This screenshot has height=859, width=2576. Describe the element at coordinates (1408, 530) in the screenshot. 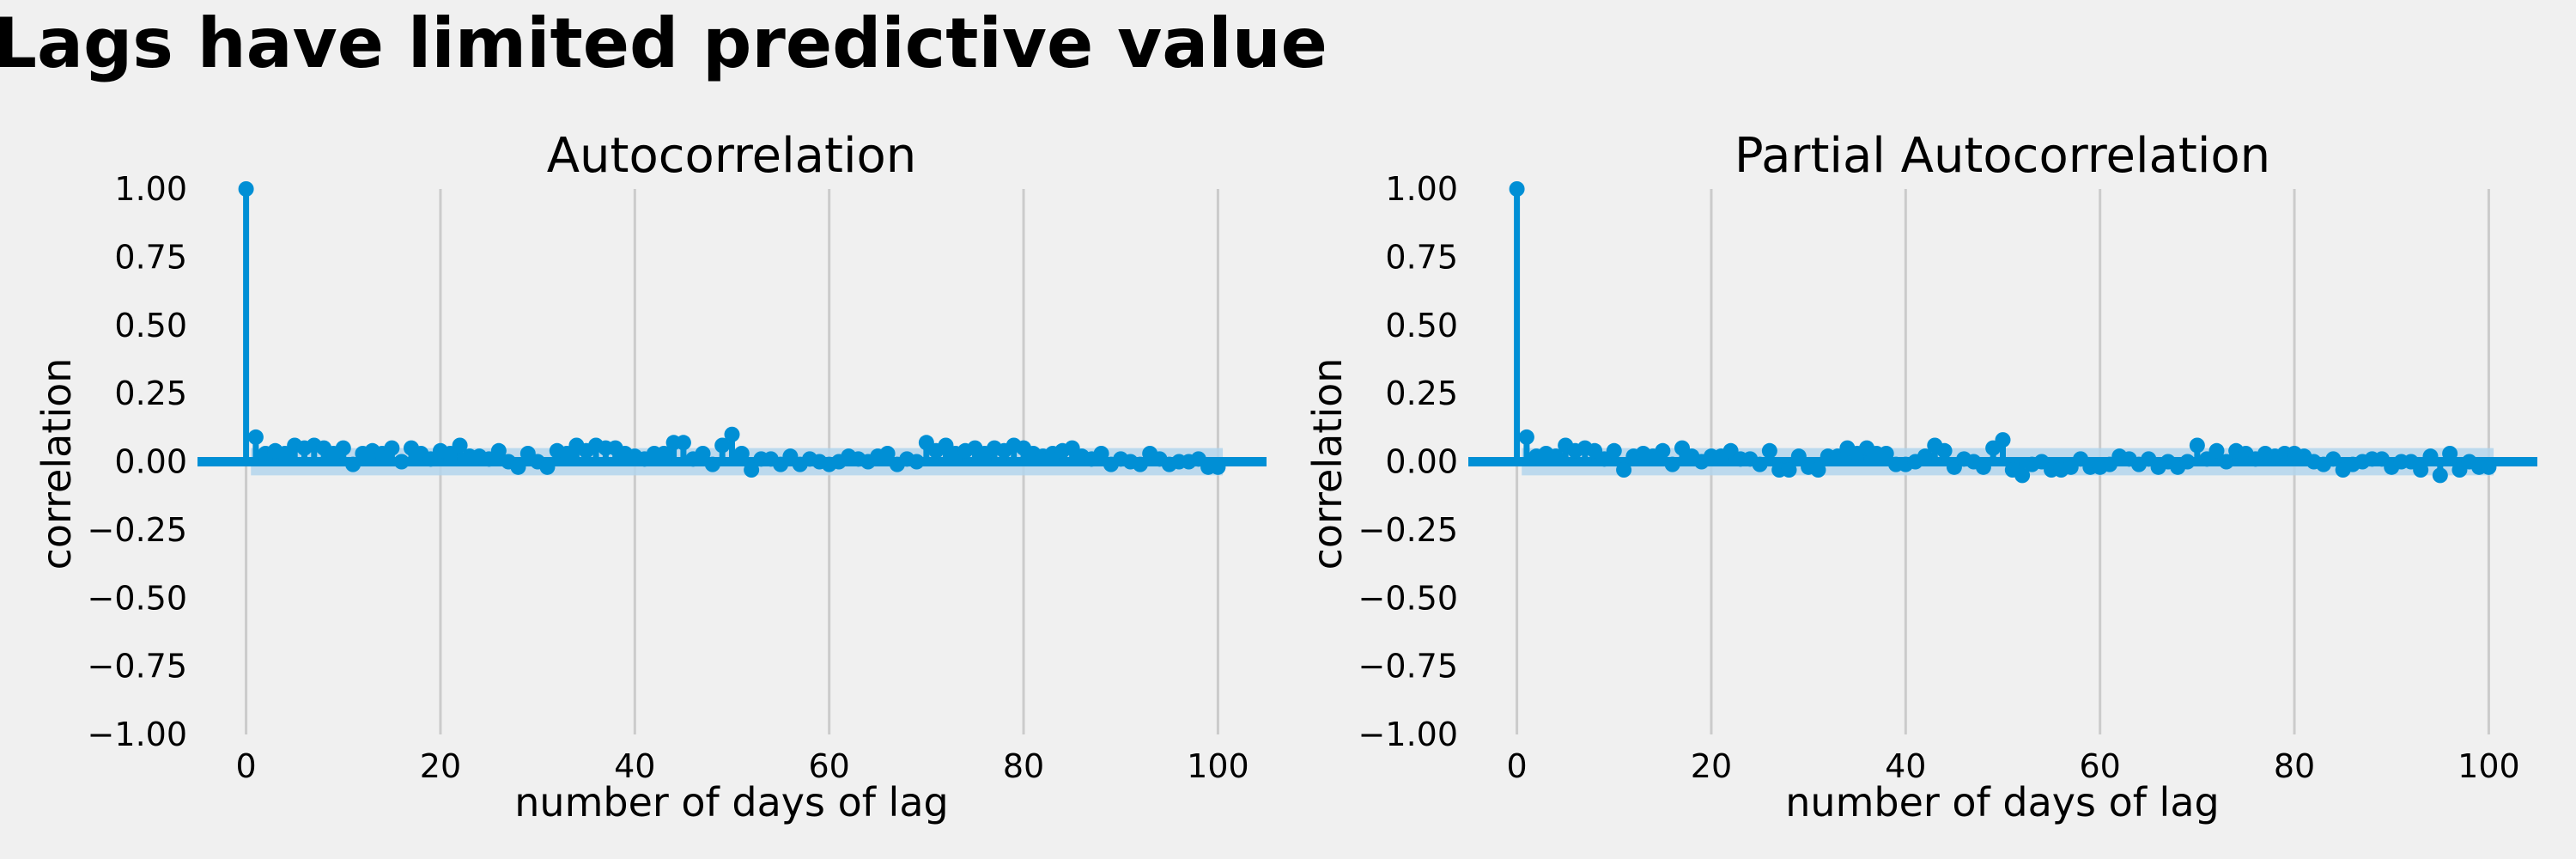

I see `pacf-y-tick-label: −0.25` at that location.